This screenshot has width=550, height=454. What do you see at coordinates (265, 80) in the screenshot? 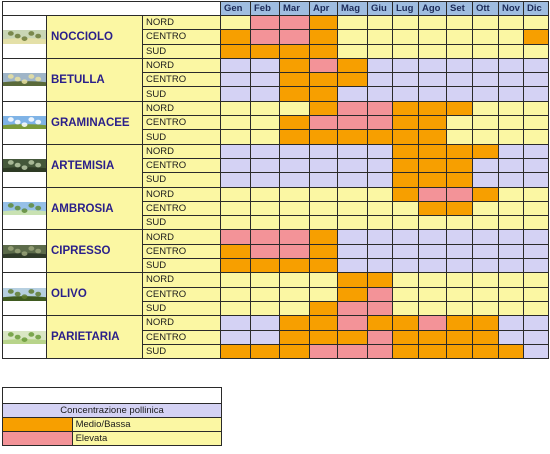
I see `cell-betulla-centro-feb` at bounding box center [265, 80].